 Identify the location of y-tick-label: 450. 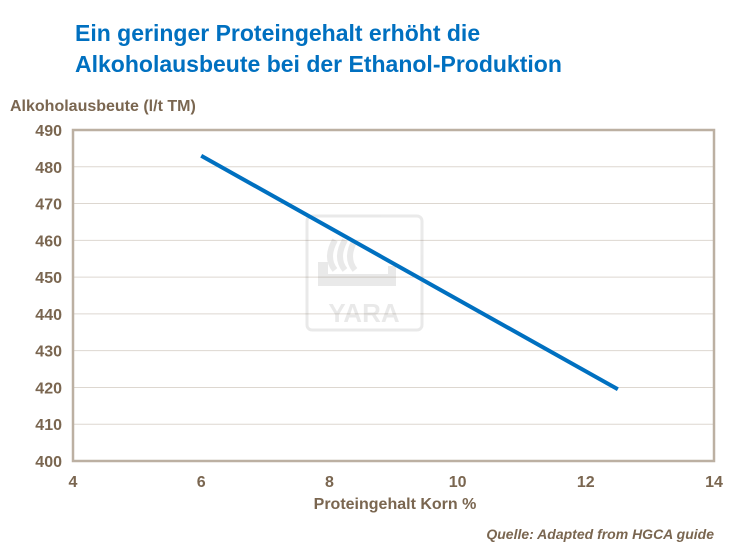
(48, 278).